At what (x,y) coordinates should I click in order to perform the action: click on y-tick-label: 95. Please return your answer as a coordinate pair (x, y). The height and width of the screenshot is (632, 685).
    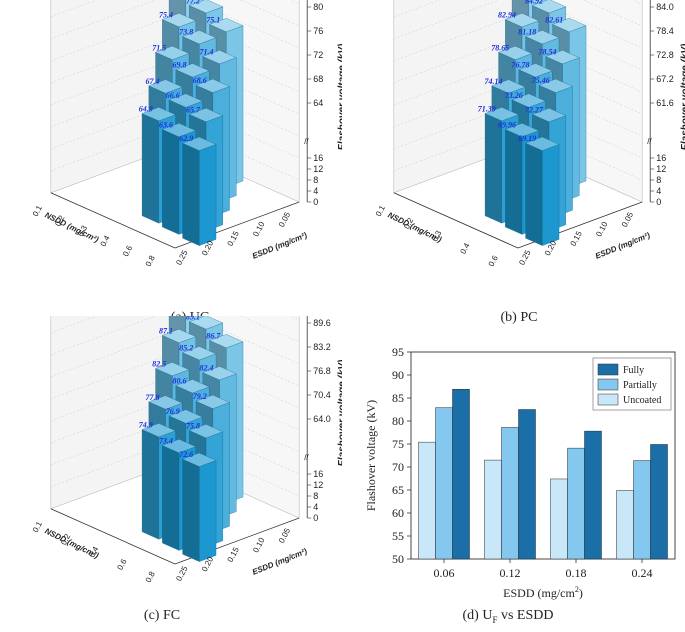
    Looking at the image, I should click on (398, 352).